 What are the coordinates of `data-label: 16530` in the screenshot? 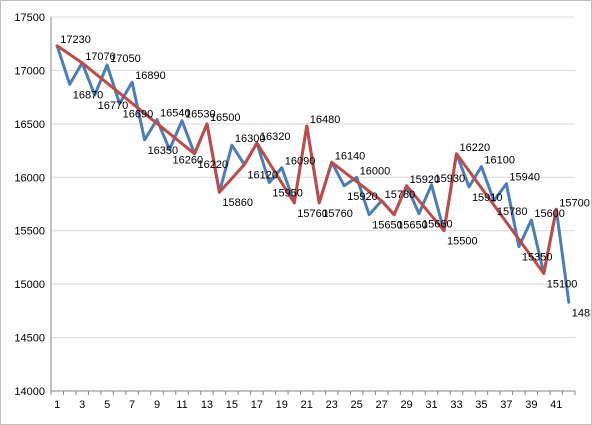 It's located at (200, 115).